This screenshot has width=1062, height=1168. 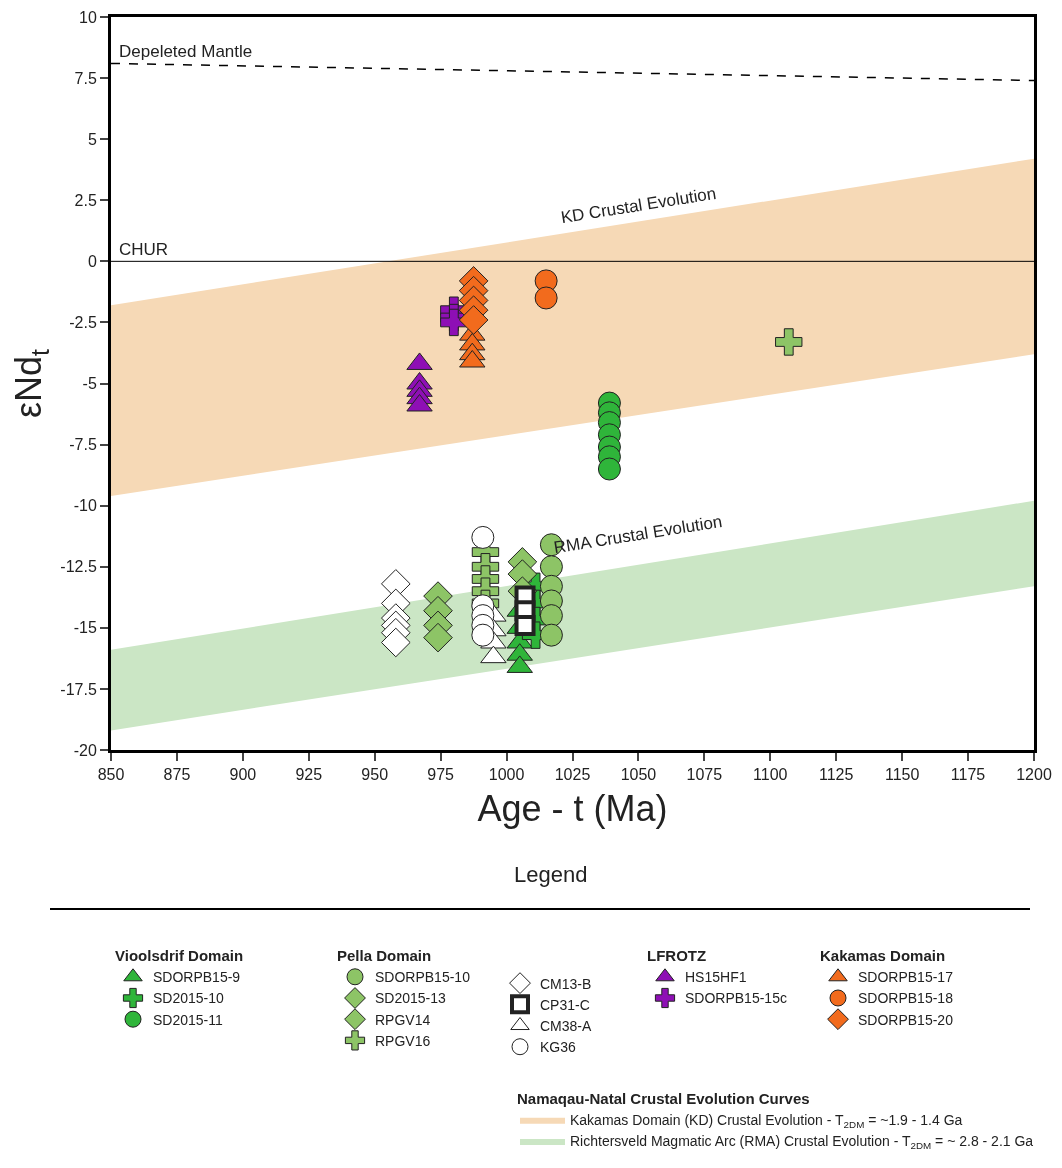 What do you see at coordinates (144, 249) in the screenshot?
I see `ref-line-label: CHUR` at bounding box center [144, 249].